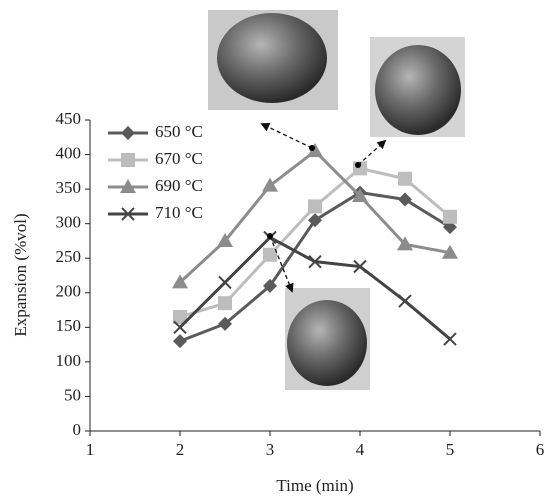 The image size is (553, 497). What do you see at coordinates (77, 429) in the screenshot?
I see `y-tick-label: 0` at bounding box center [77, 429].